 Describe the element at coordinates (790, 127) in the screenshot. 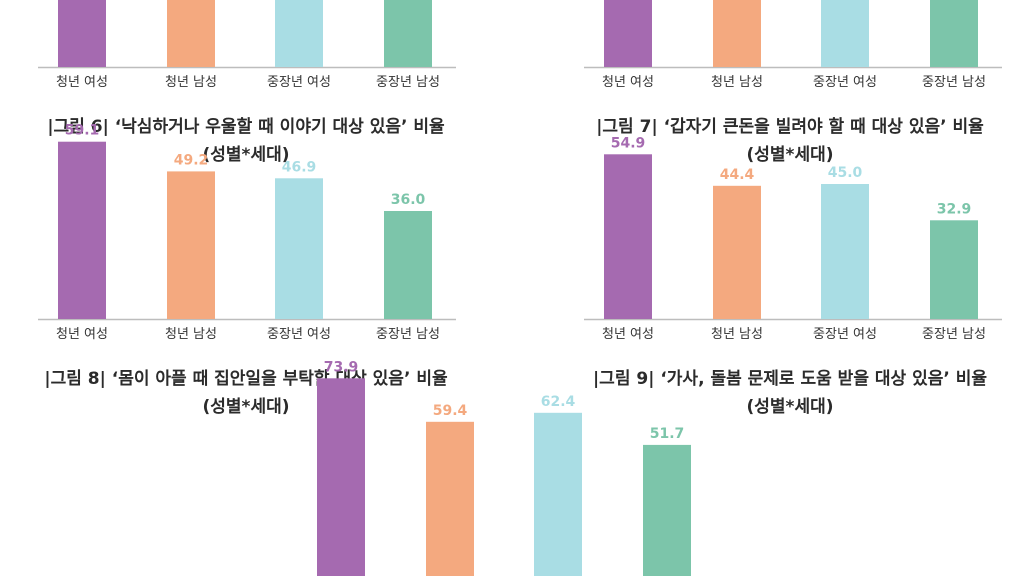

I see `figure-7-caption: |그림 7| ‘갑자기 큰돈을 빌려야 할 때 대상 있음’ 비율` at that location.